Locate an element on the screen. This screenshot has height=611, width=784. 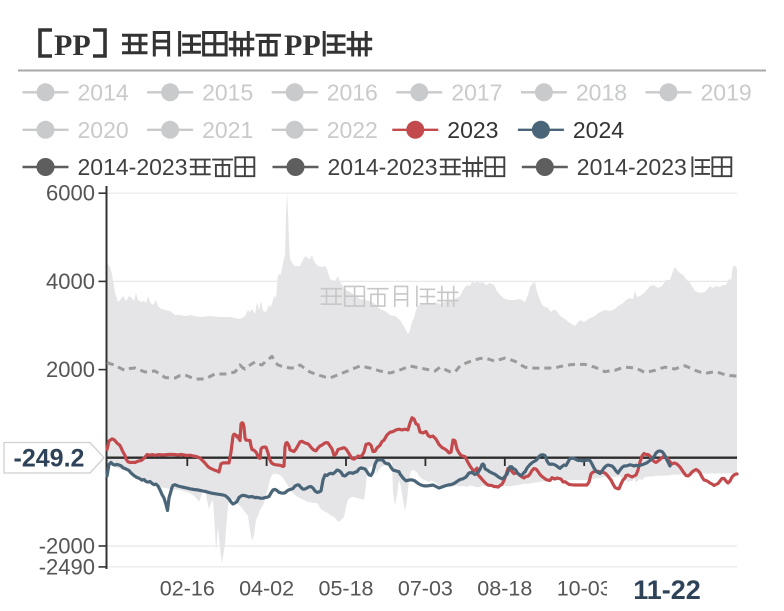
svg-text: -2000 is located at coordinates (67, 546).